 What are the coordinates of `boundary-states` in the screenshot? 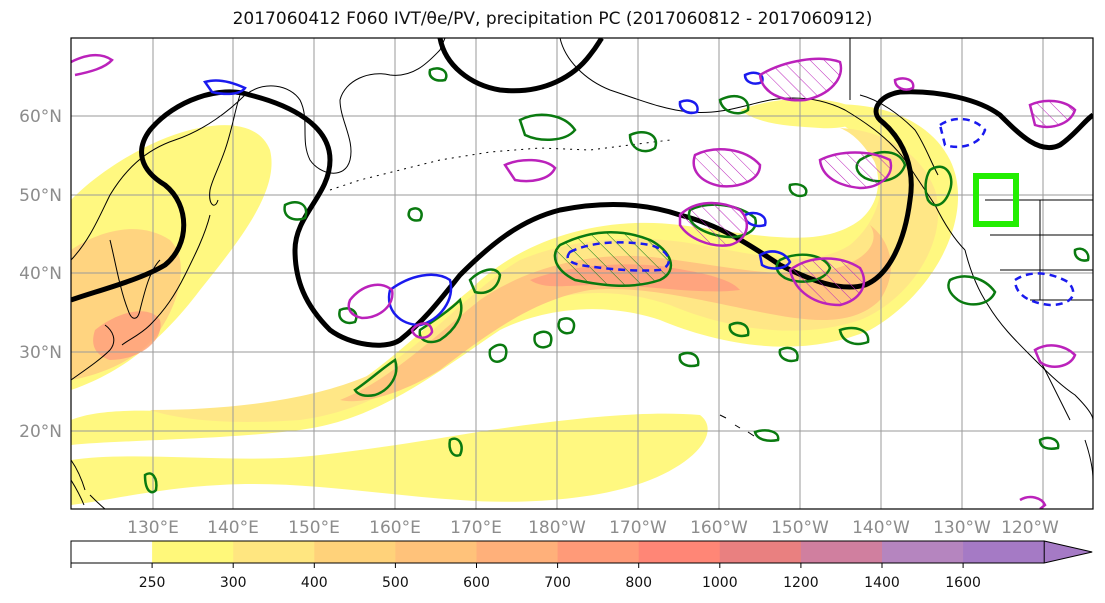 It's located at (1041, 250).